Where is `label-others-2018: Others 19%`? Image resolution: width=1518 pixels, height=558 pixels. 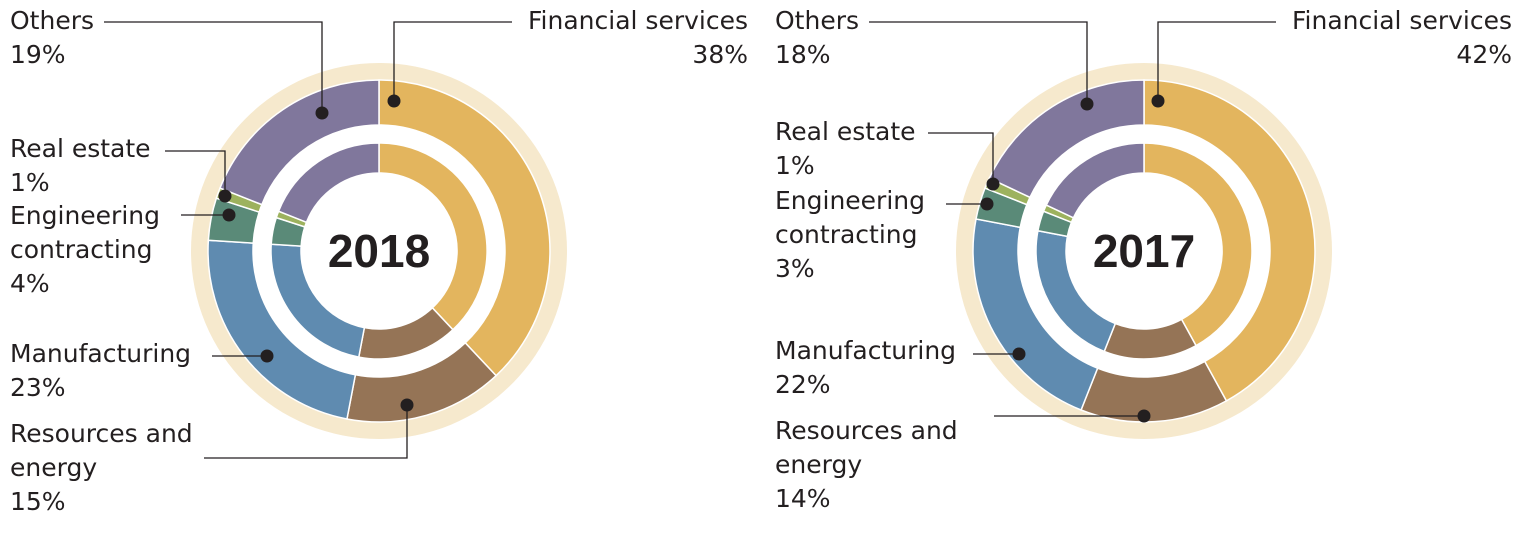 label-others-2018: Others 19% is located at coordinates (52, 38).